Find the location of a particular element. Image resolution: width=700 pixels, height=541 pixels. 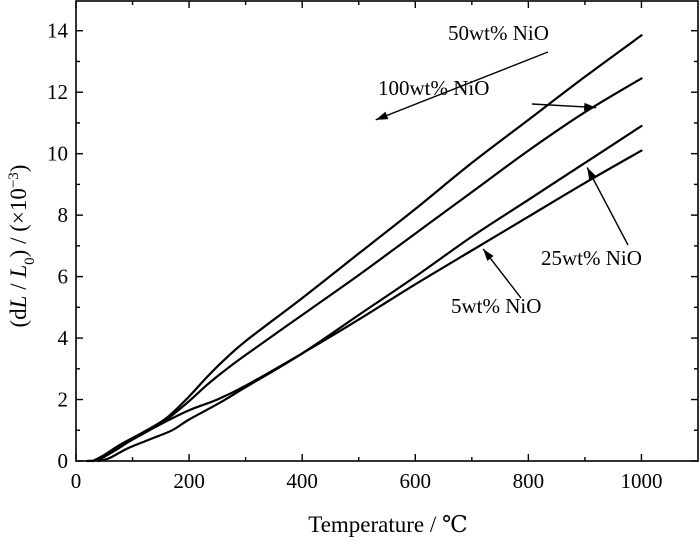

y-axis-title-part: / is located at coordinates (18, 287).